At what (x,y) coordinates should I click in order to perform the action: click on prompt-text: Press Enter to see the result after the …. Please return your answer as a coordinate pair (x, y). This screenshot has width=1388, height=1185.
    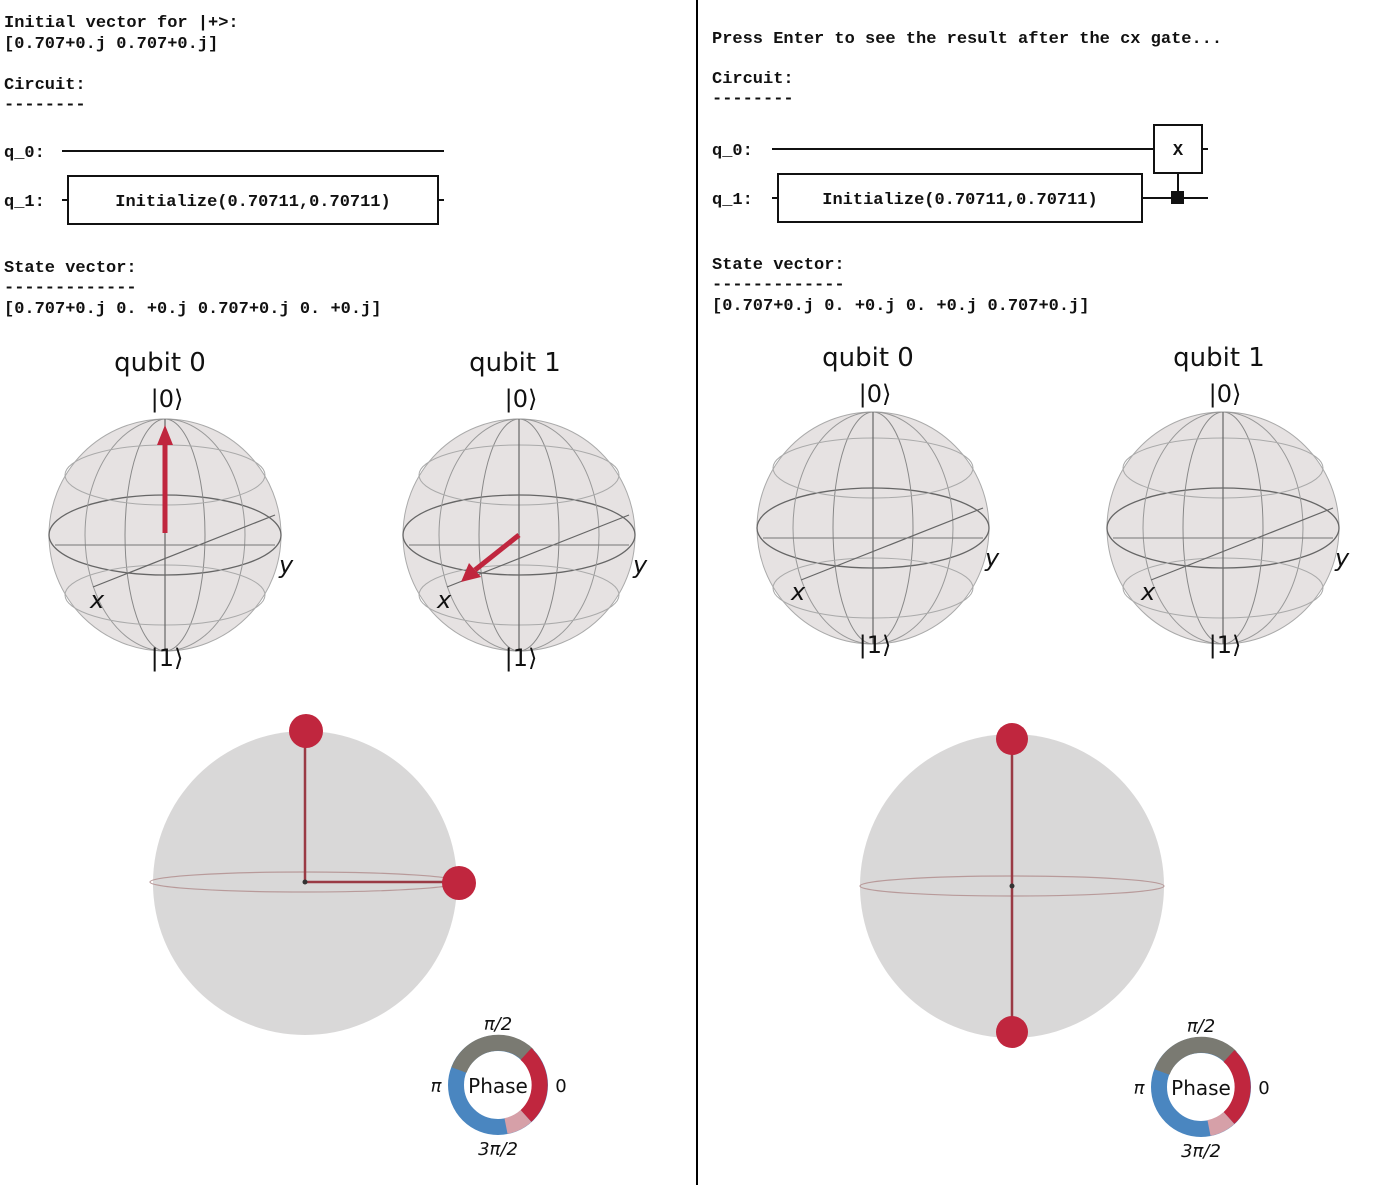
    Looking at the image, I should click on (967, 39).